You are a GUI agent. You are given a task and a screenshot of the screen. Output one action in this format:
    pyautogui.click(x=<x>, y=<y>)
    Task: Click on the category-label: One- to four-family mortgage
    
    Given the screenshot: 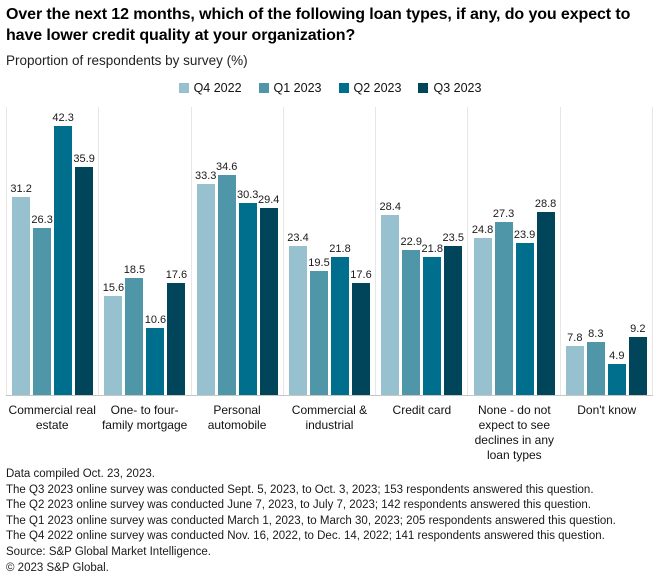 What is the action you would take?
    pyautogui.click(x=144, y=417)
    